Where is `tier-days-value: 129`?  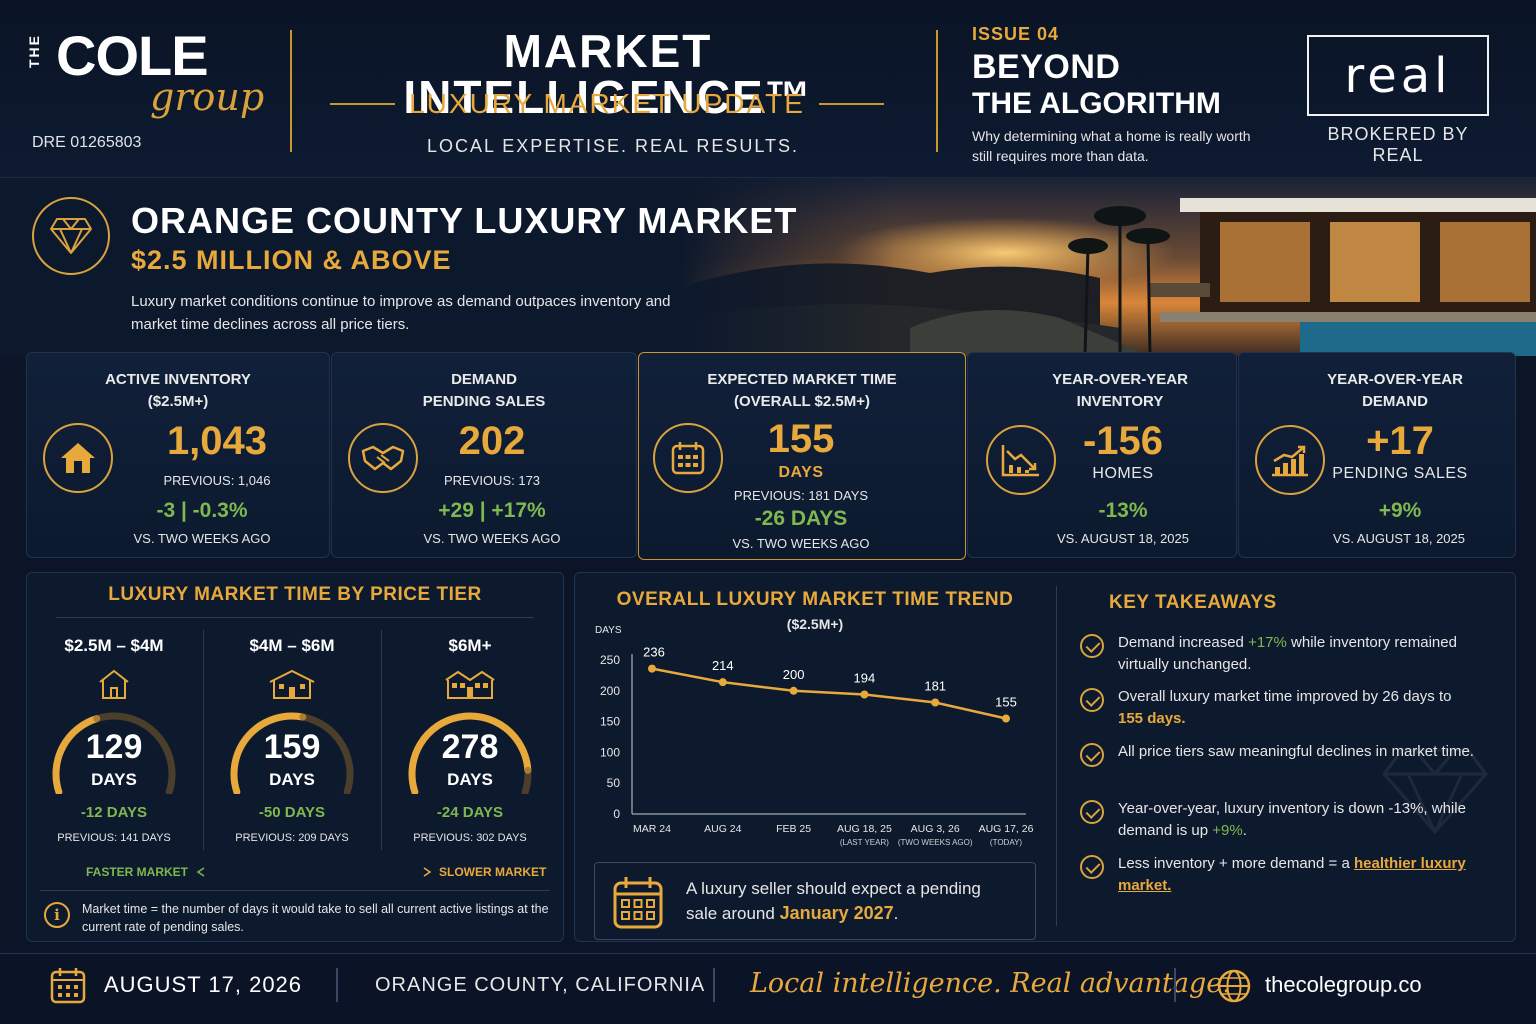
tier-days-value: 129 is located at coordinates (114, 747).